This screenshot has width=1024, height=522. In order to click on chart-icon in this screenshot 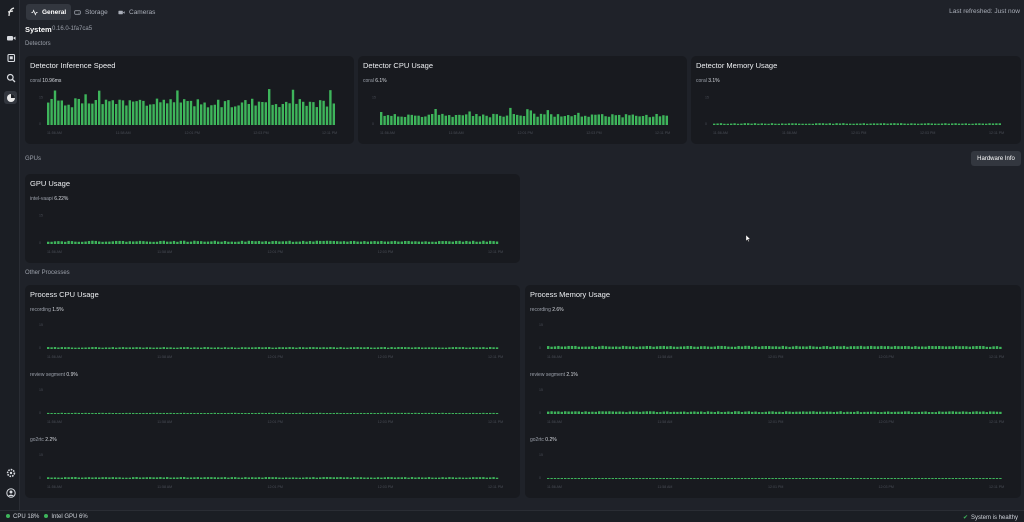, I will do `click(10, 97)`.